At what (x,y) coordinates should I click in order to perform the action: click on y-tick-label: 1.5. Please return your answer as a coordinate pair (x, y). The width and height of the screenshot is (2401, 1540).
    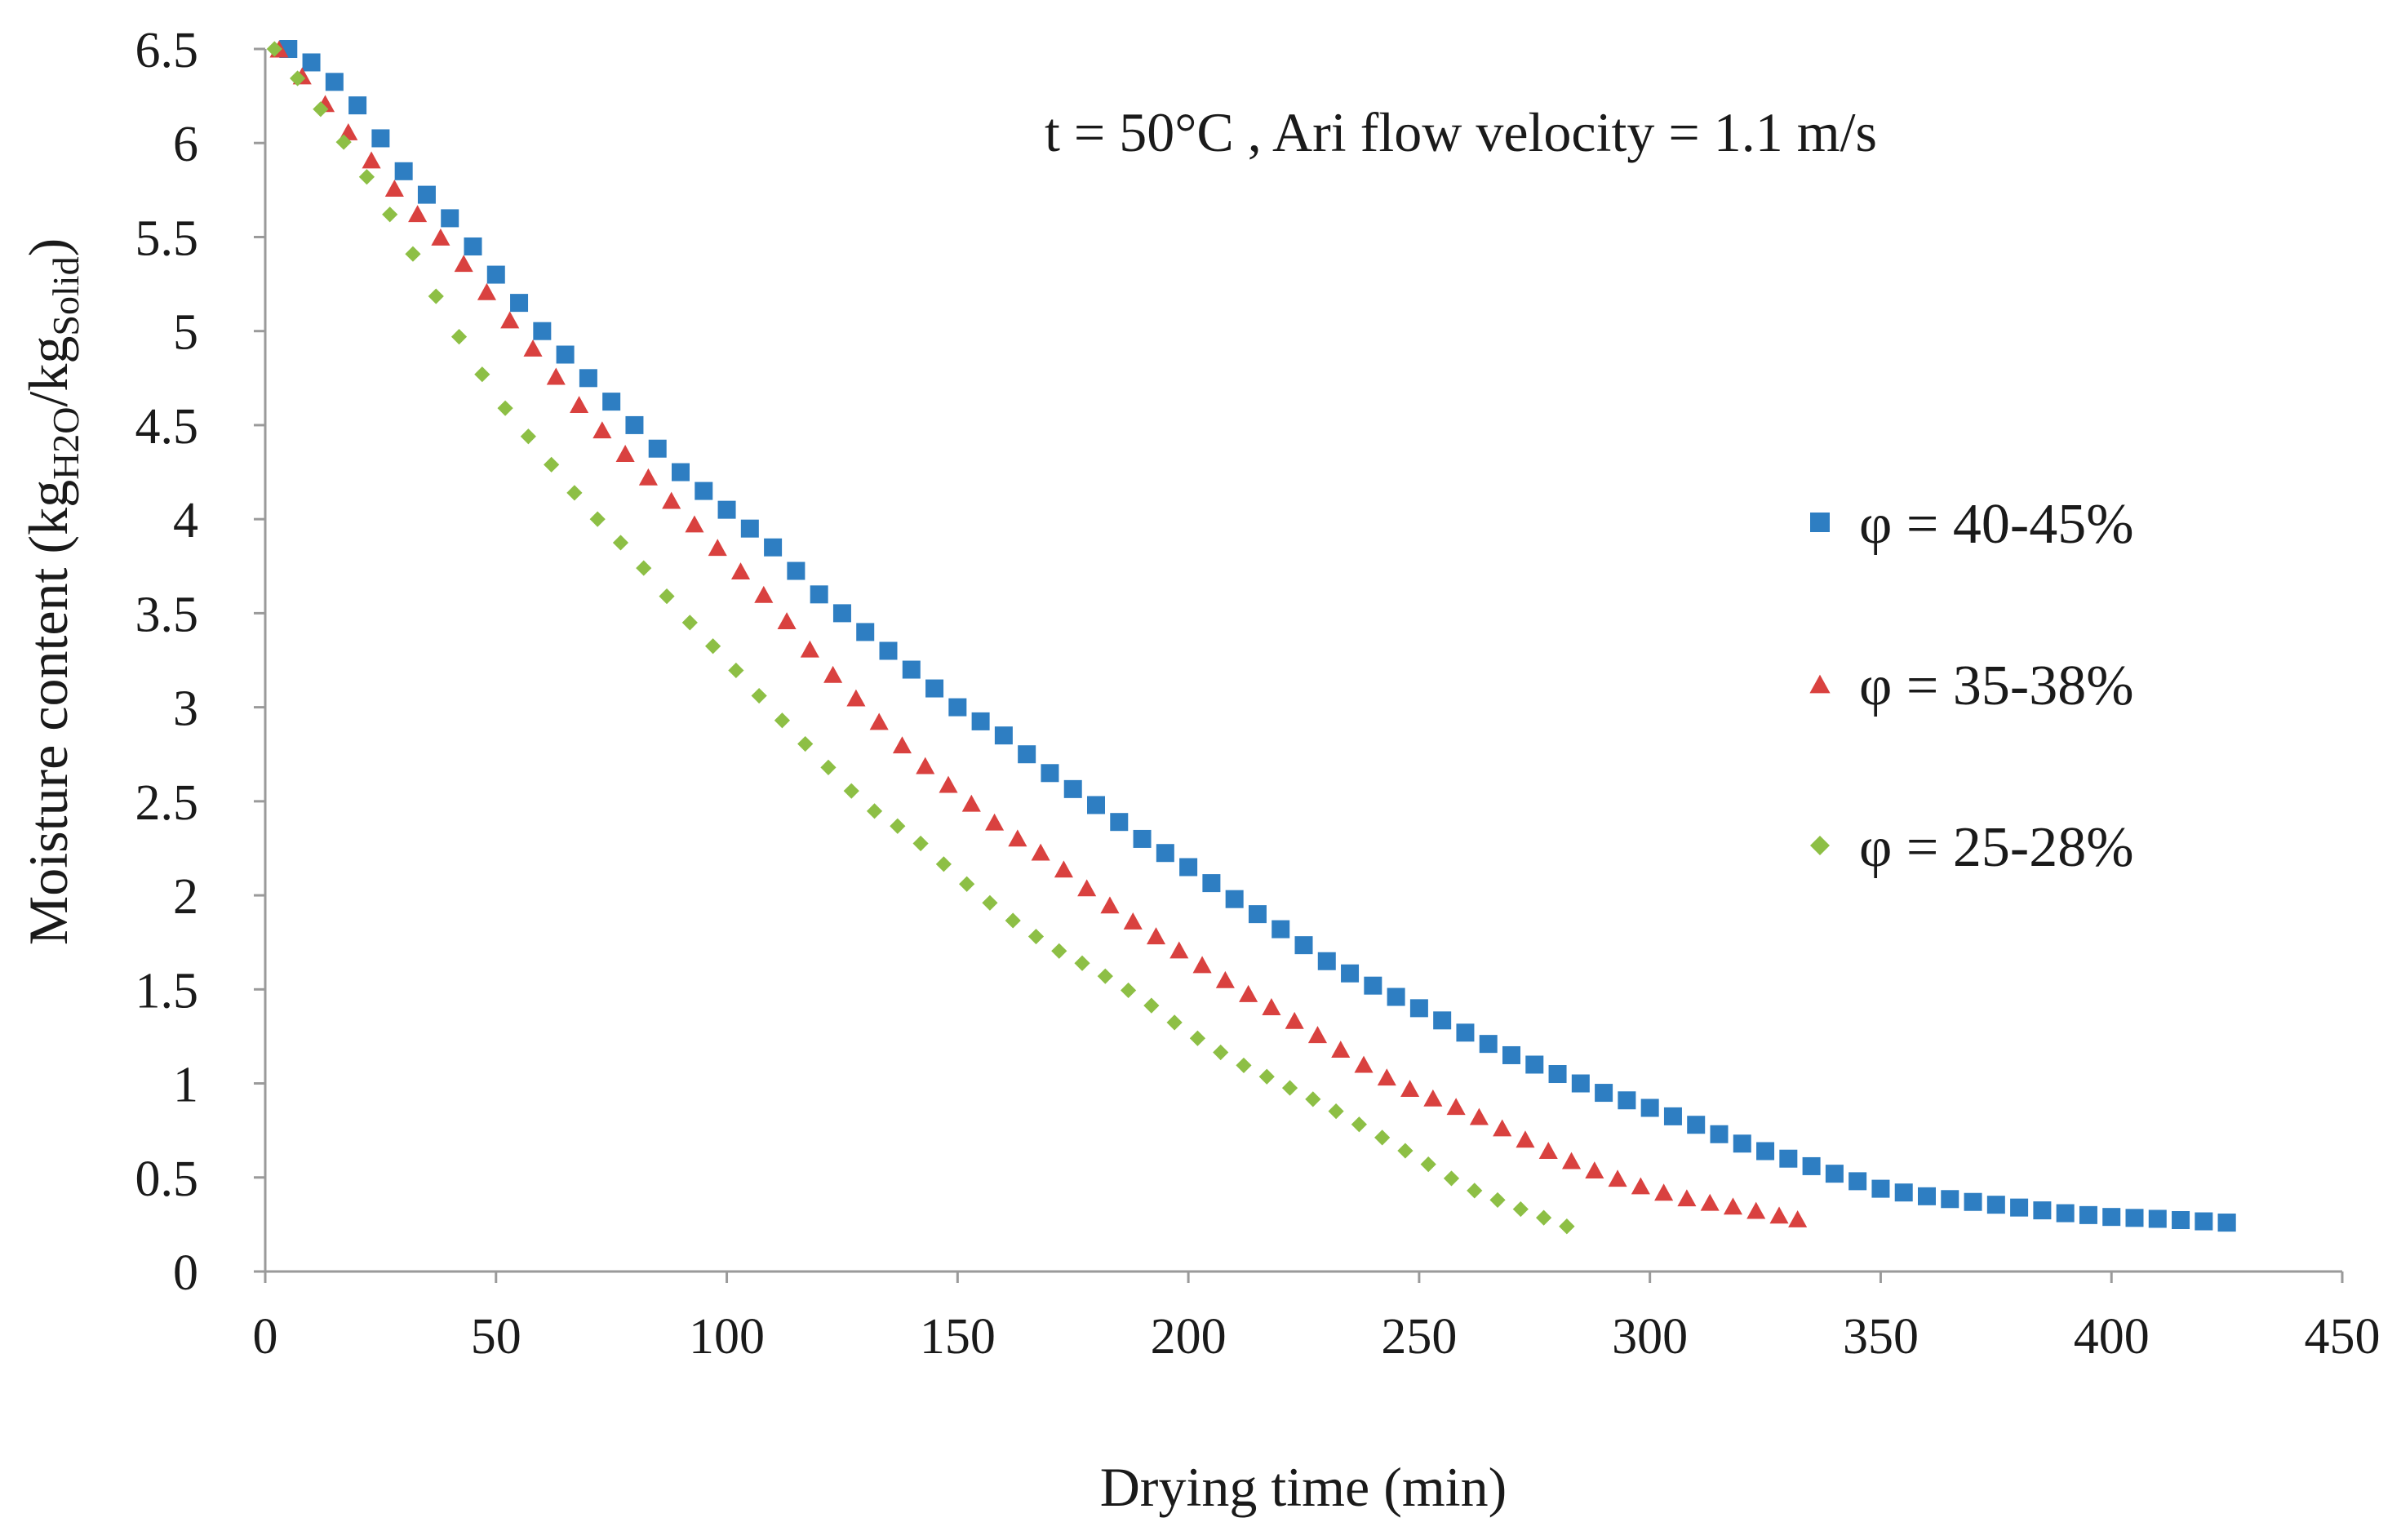
    Looking at the image, I should click on (167, 991).